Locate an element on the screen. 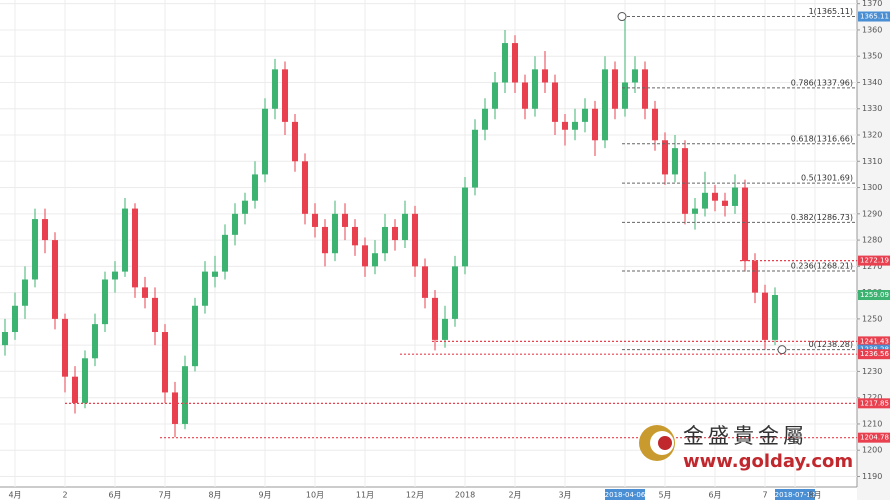  fib-label: 0.5(1301.69) is located at coordinates (827, 178).